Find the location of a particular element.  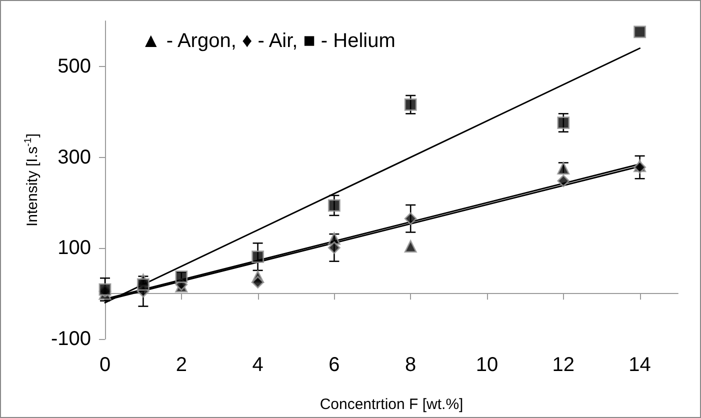

x-axis-title: Concentrtion F [wt.%] is located at coordinates (392, 404).